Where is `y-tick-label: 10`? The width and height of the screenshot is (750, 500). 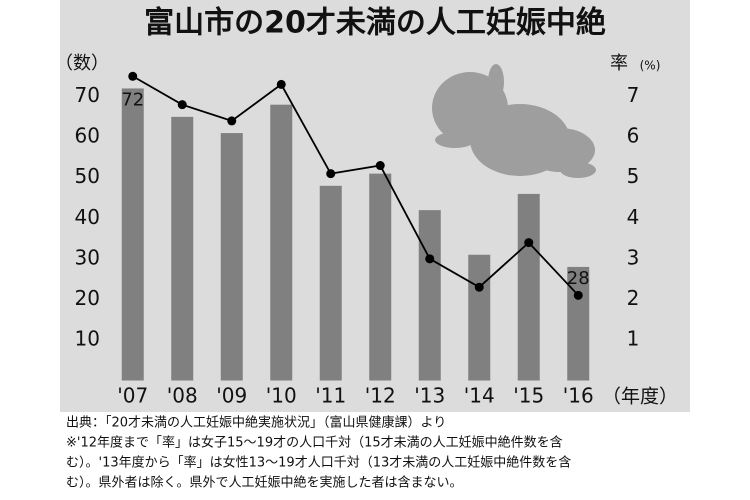 y-tick-label: 10 is located at coordinates (87, 338).